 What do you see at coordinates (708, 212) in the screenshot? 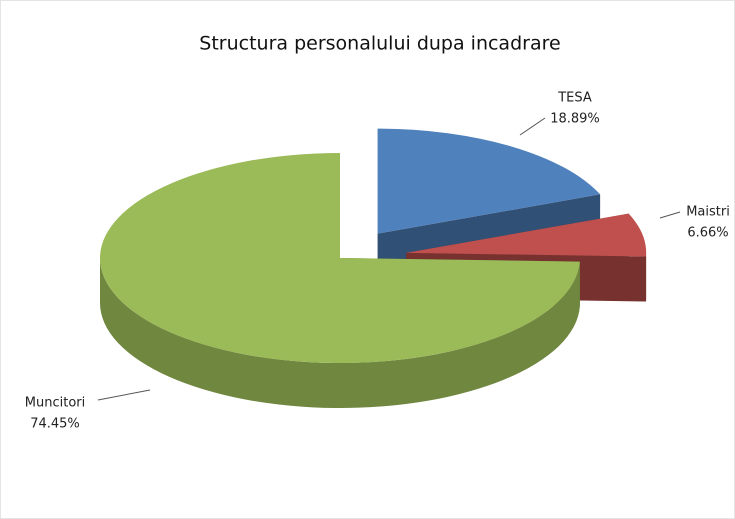
I see `slice-label: Maistri` at bounding box center [708, 212].